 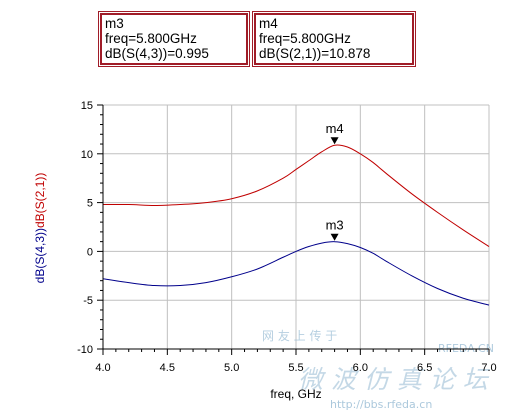 I want to click on watermark-url: http://bbs.rfeda.cn, so click(x=381, y=404).